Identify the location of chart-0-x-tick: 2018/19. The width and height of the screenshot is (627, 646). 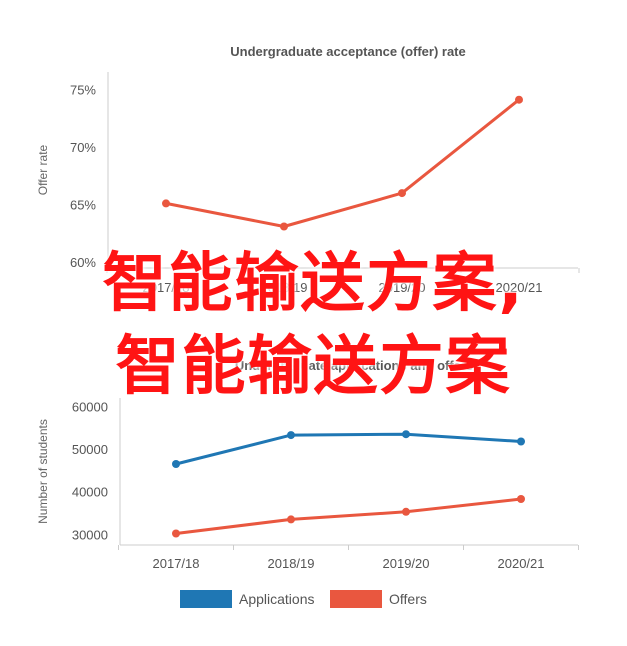
(284, 287).